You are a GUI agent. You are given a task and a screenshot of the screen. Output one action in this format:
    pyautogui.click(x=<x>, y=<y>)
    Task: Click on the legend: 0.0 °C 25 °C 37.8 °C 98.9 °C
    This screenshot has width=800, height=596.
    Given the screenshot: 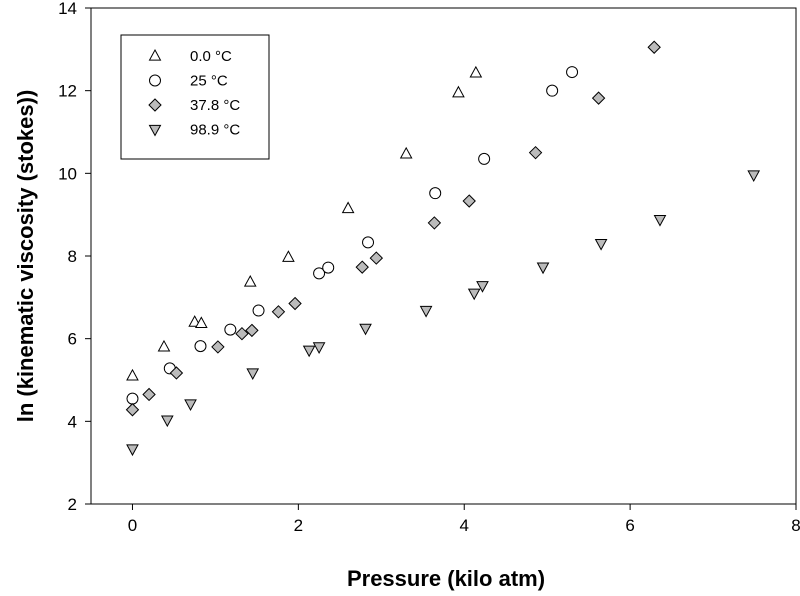 What is the action you would take?
    pyautogui.click(x=195, y=97)
    